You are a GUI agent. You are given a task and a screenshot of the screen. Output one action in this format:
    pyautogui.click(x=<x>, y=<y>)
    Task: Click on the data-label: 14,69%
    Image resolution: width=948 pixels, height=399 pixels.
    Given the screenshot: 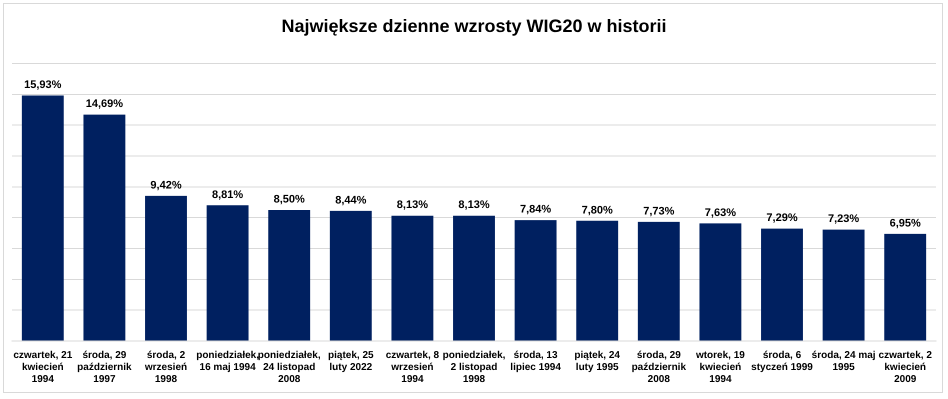 What is the action you would take?
    pyautogui.click(x=105, y=104)
    